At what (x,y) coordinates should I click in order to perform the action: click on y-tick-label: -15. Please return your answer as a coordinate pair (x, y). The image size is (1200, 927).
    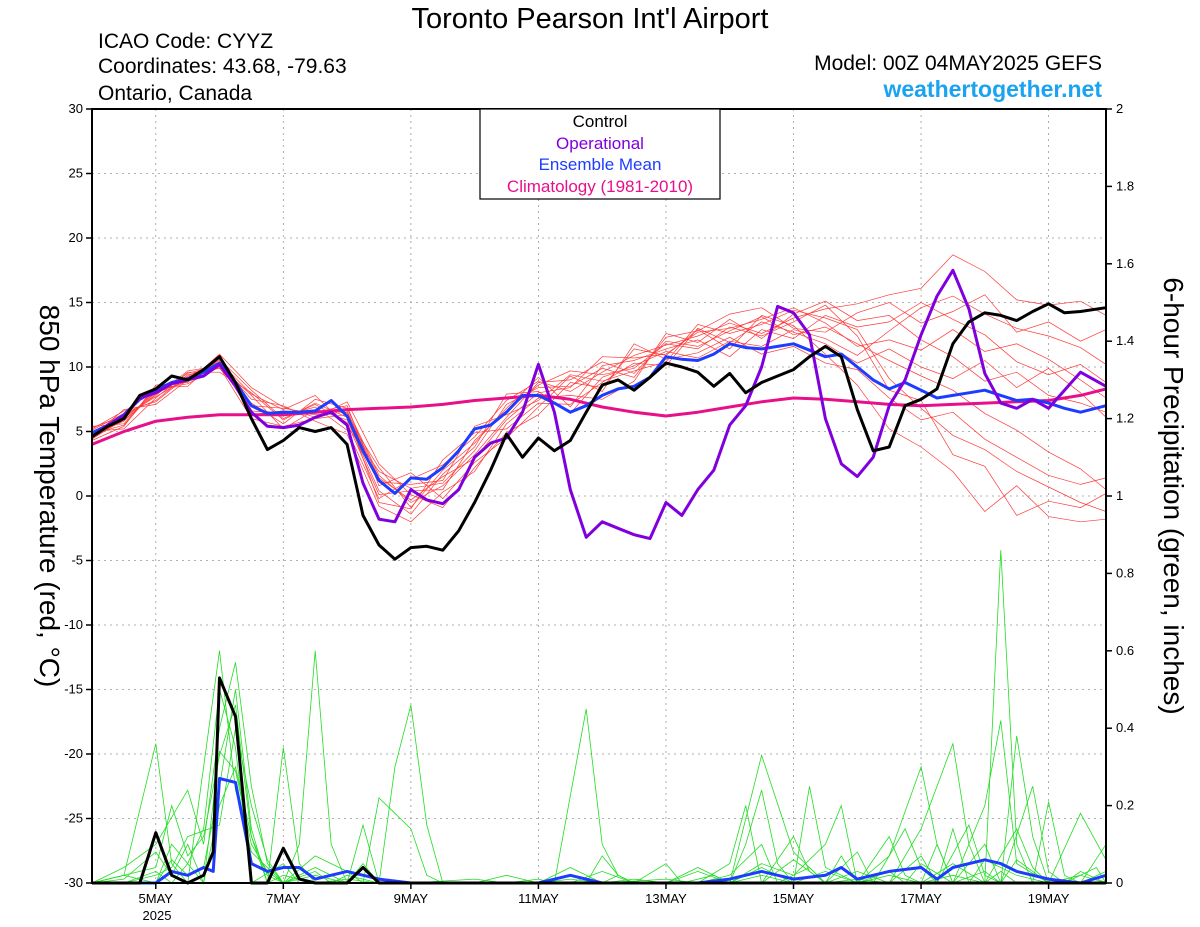
    Looking at the image, I should click on (73, 689).